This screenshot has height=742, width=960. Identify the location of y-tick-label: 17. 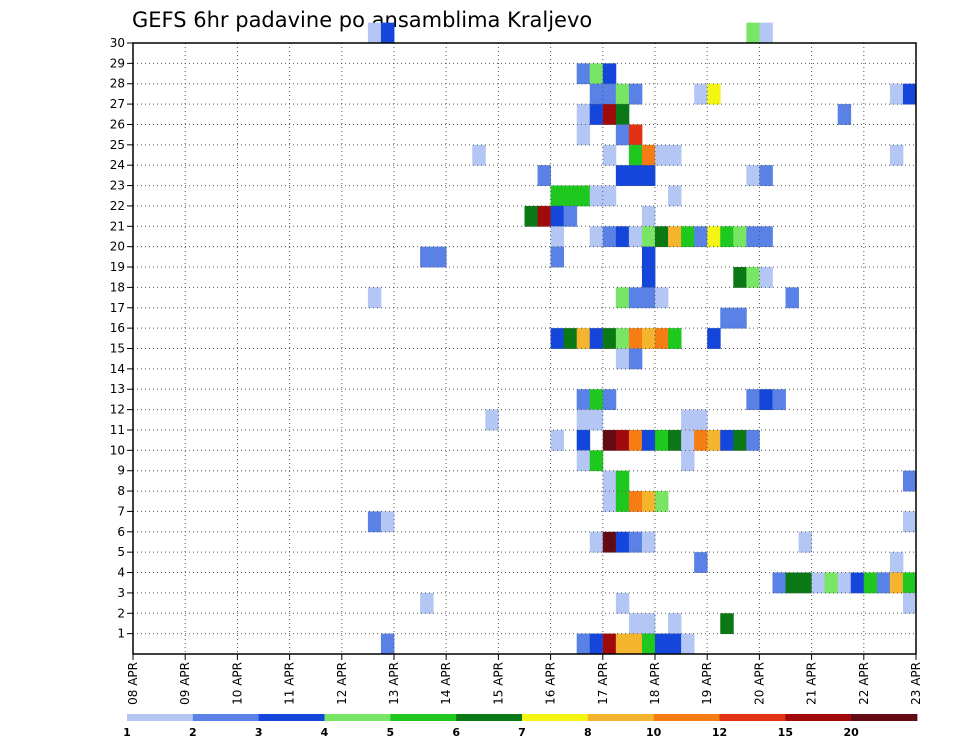
(117, 308).